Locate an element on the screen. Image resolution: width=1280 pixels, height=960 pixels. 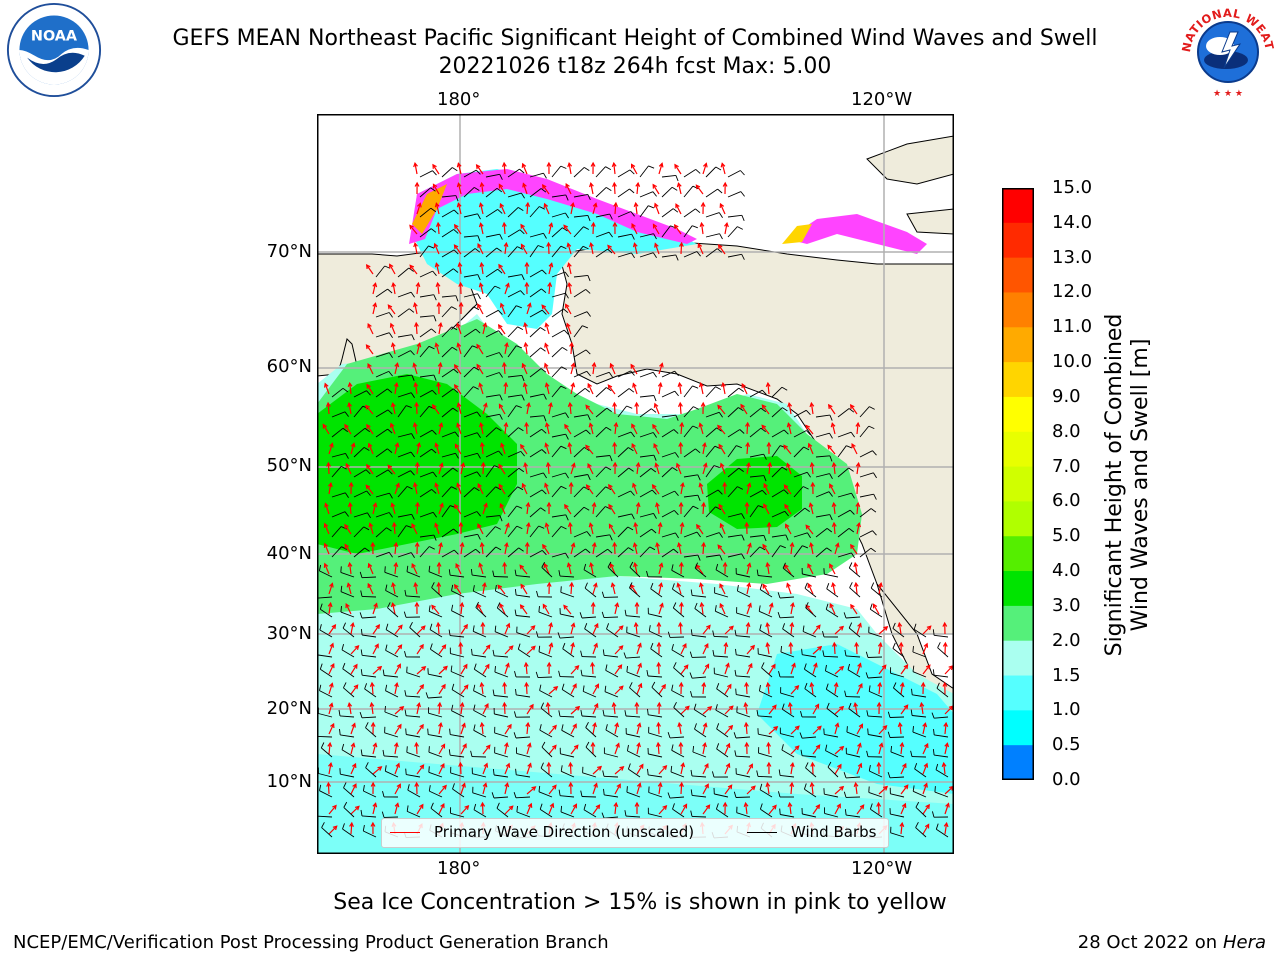
lat-label-60n: 60°N is located at coordinates (289, 366).